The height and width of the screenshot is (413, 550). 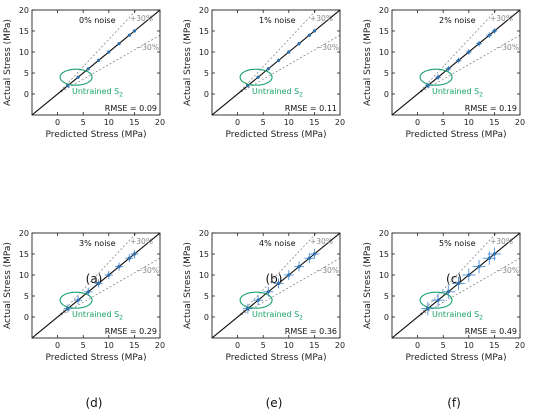 What do you see at coordinates (321, 18) in the screenshot?
I see `plus-30-label: +30%` at bounding box center [321, 18].